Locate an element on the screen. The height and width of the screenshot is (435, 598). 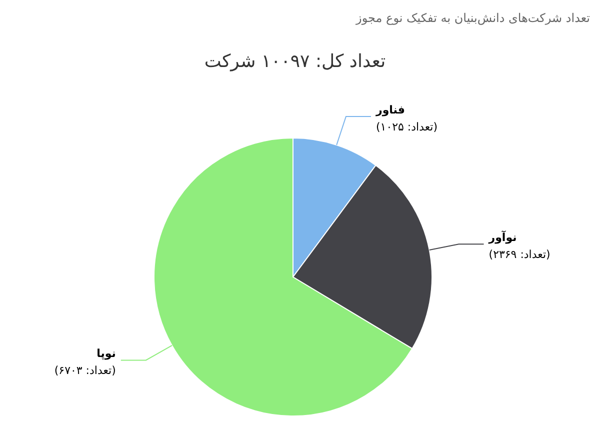
subtitle: تعداد شرکت‌های دانش‌بنیان به تفکیک نوع مجوز is located at coordinates (473, 18).